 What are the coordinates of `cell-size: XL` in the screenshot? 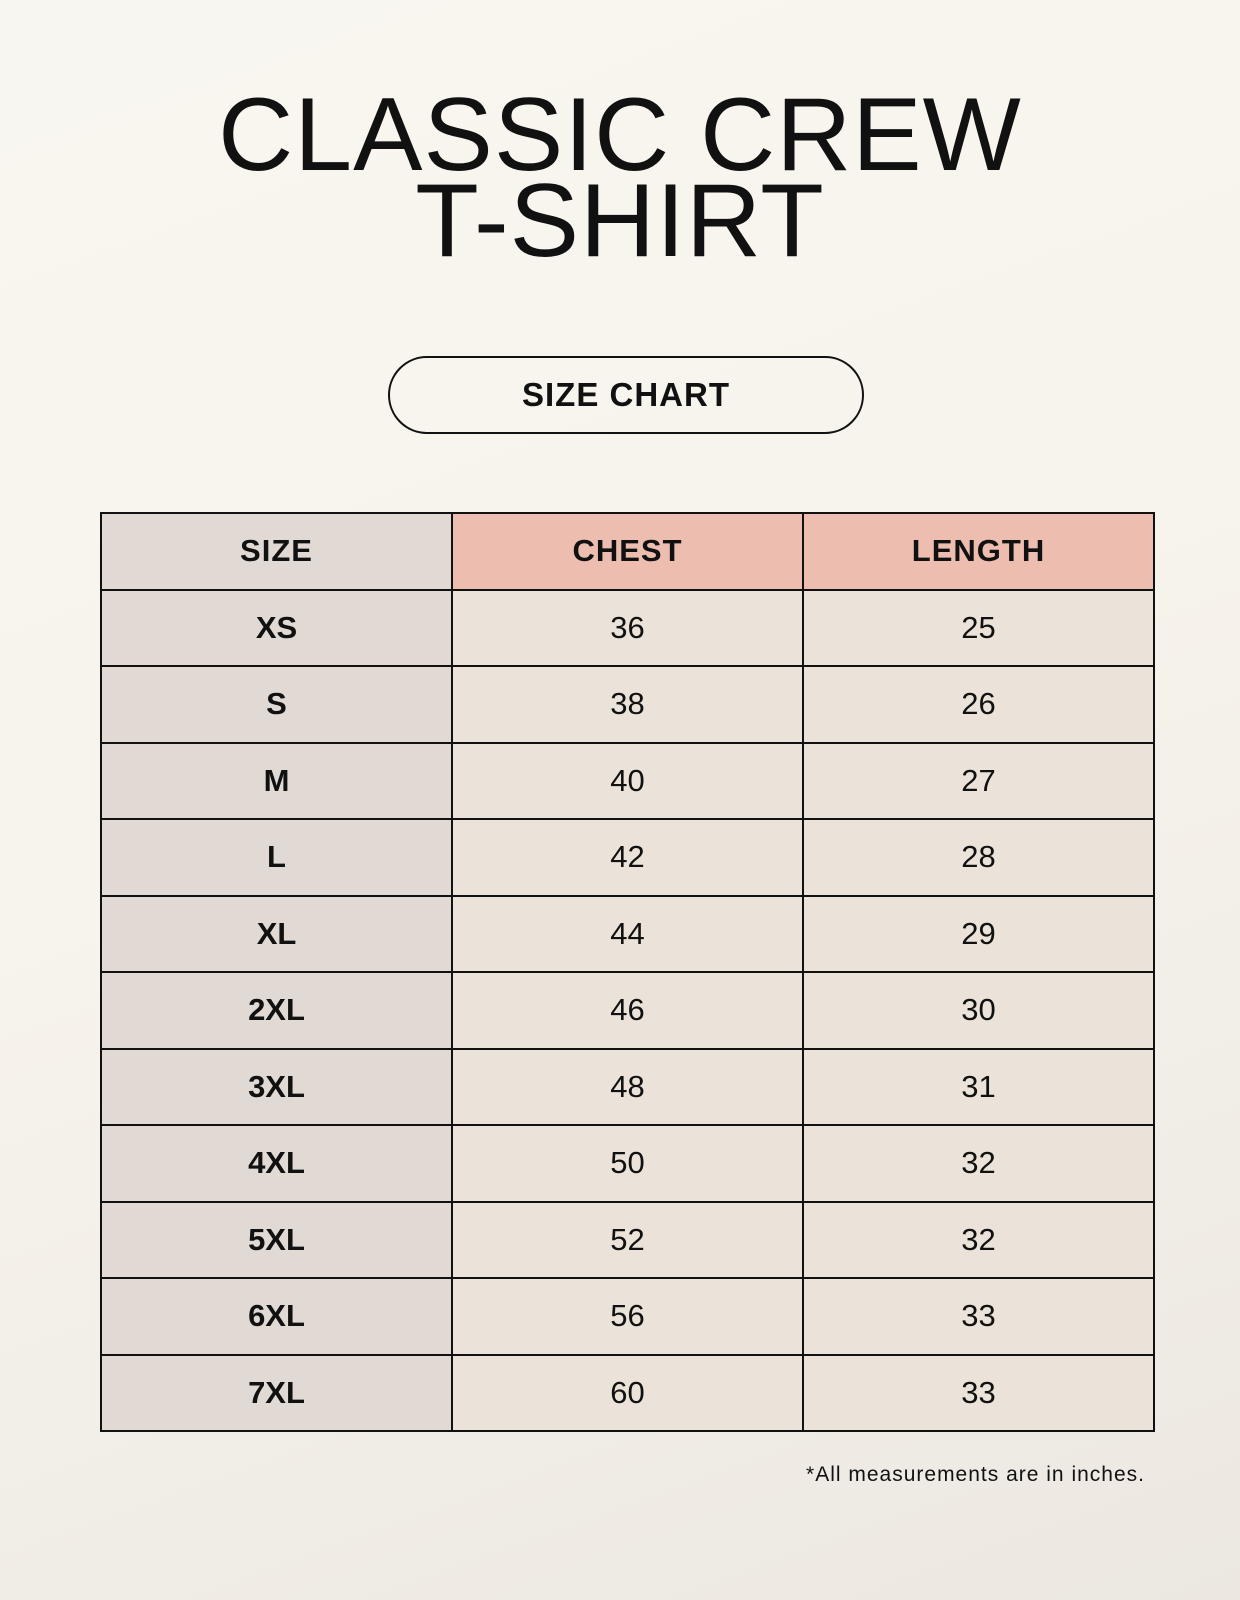 It's located at (276, 933).